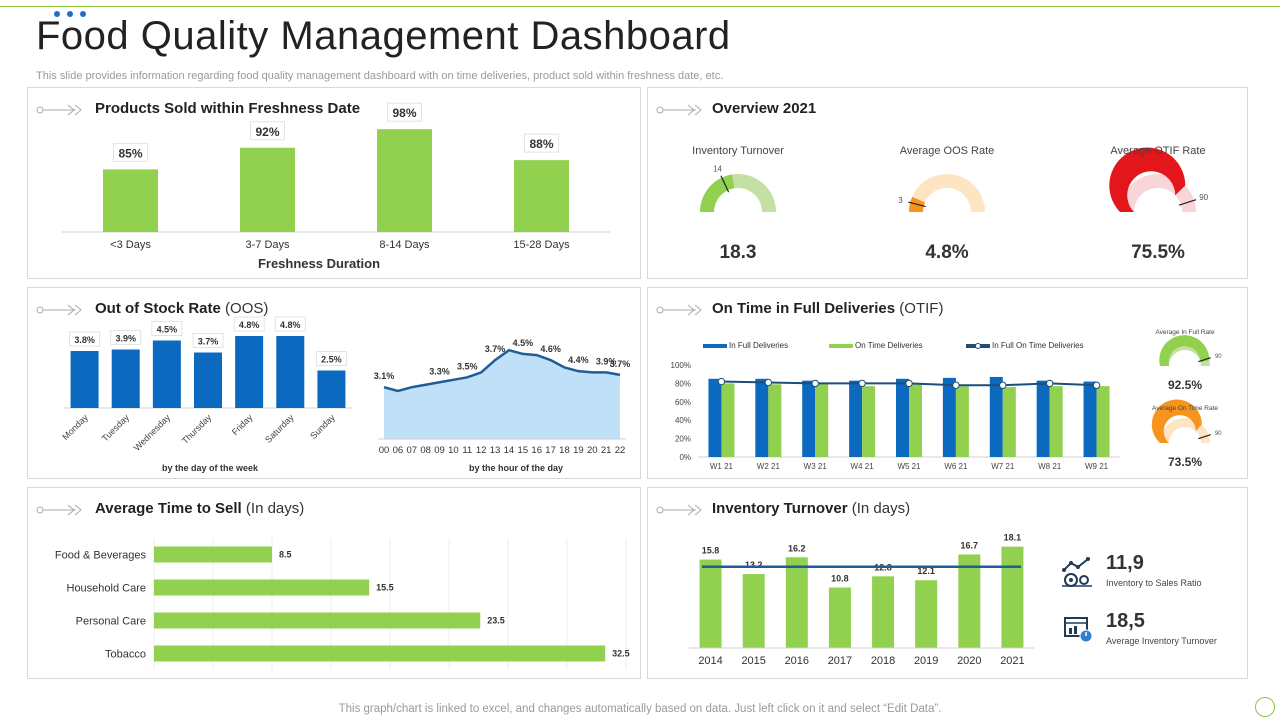 The width and height of the screenshot is (1280, 720). Describe the element at coordinates (550, 450) in the screenshot. I see `x-tick-label: 17` at that location.